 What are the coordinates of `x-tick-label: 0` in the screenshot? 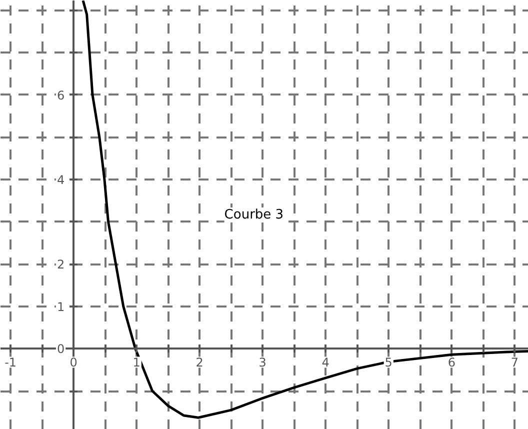 It's located at (74, 363).